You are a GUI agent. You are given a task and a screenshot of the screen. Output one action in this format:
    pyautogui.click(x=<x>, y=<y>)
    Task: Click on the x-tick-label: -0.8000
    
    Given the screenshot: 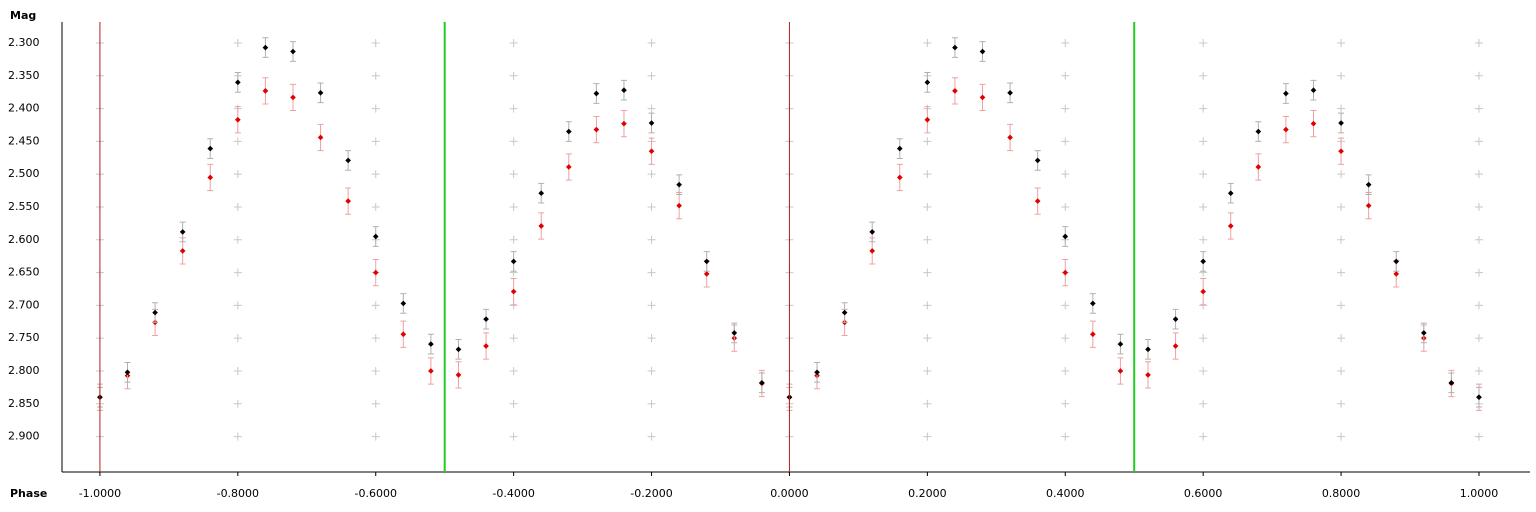 What is the action you would take?
    pyautogui.click(x=238, y=493)
    